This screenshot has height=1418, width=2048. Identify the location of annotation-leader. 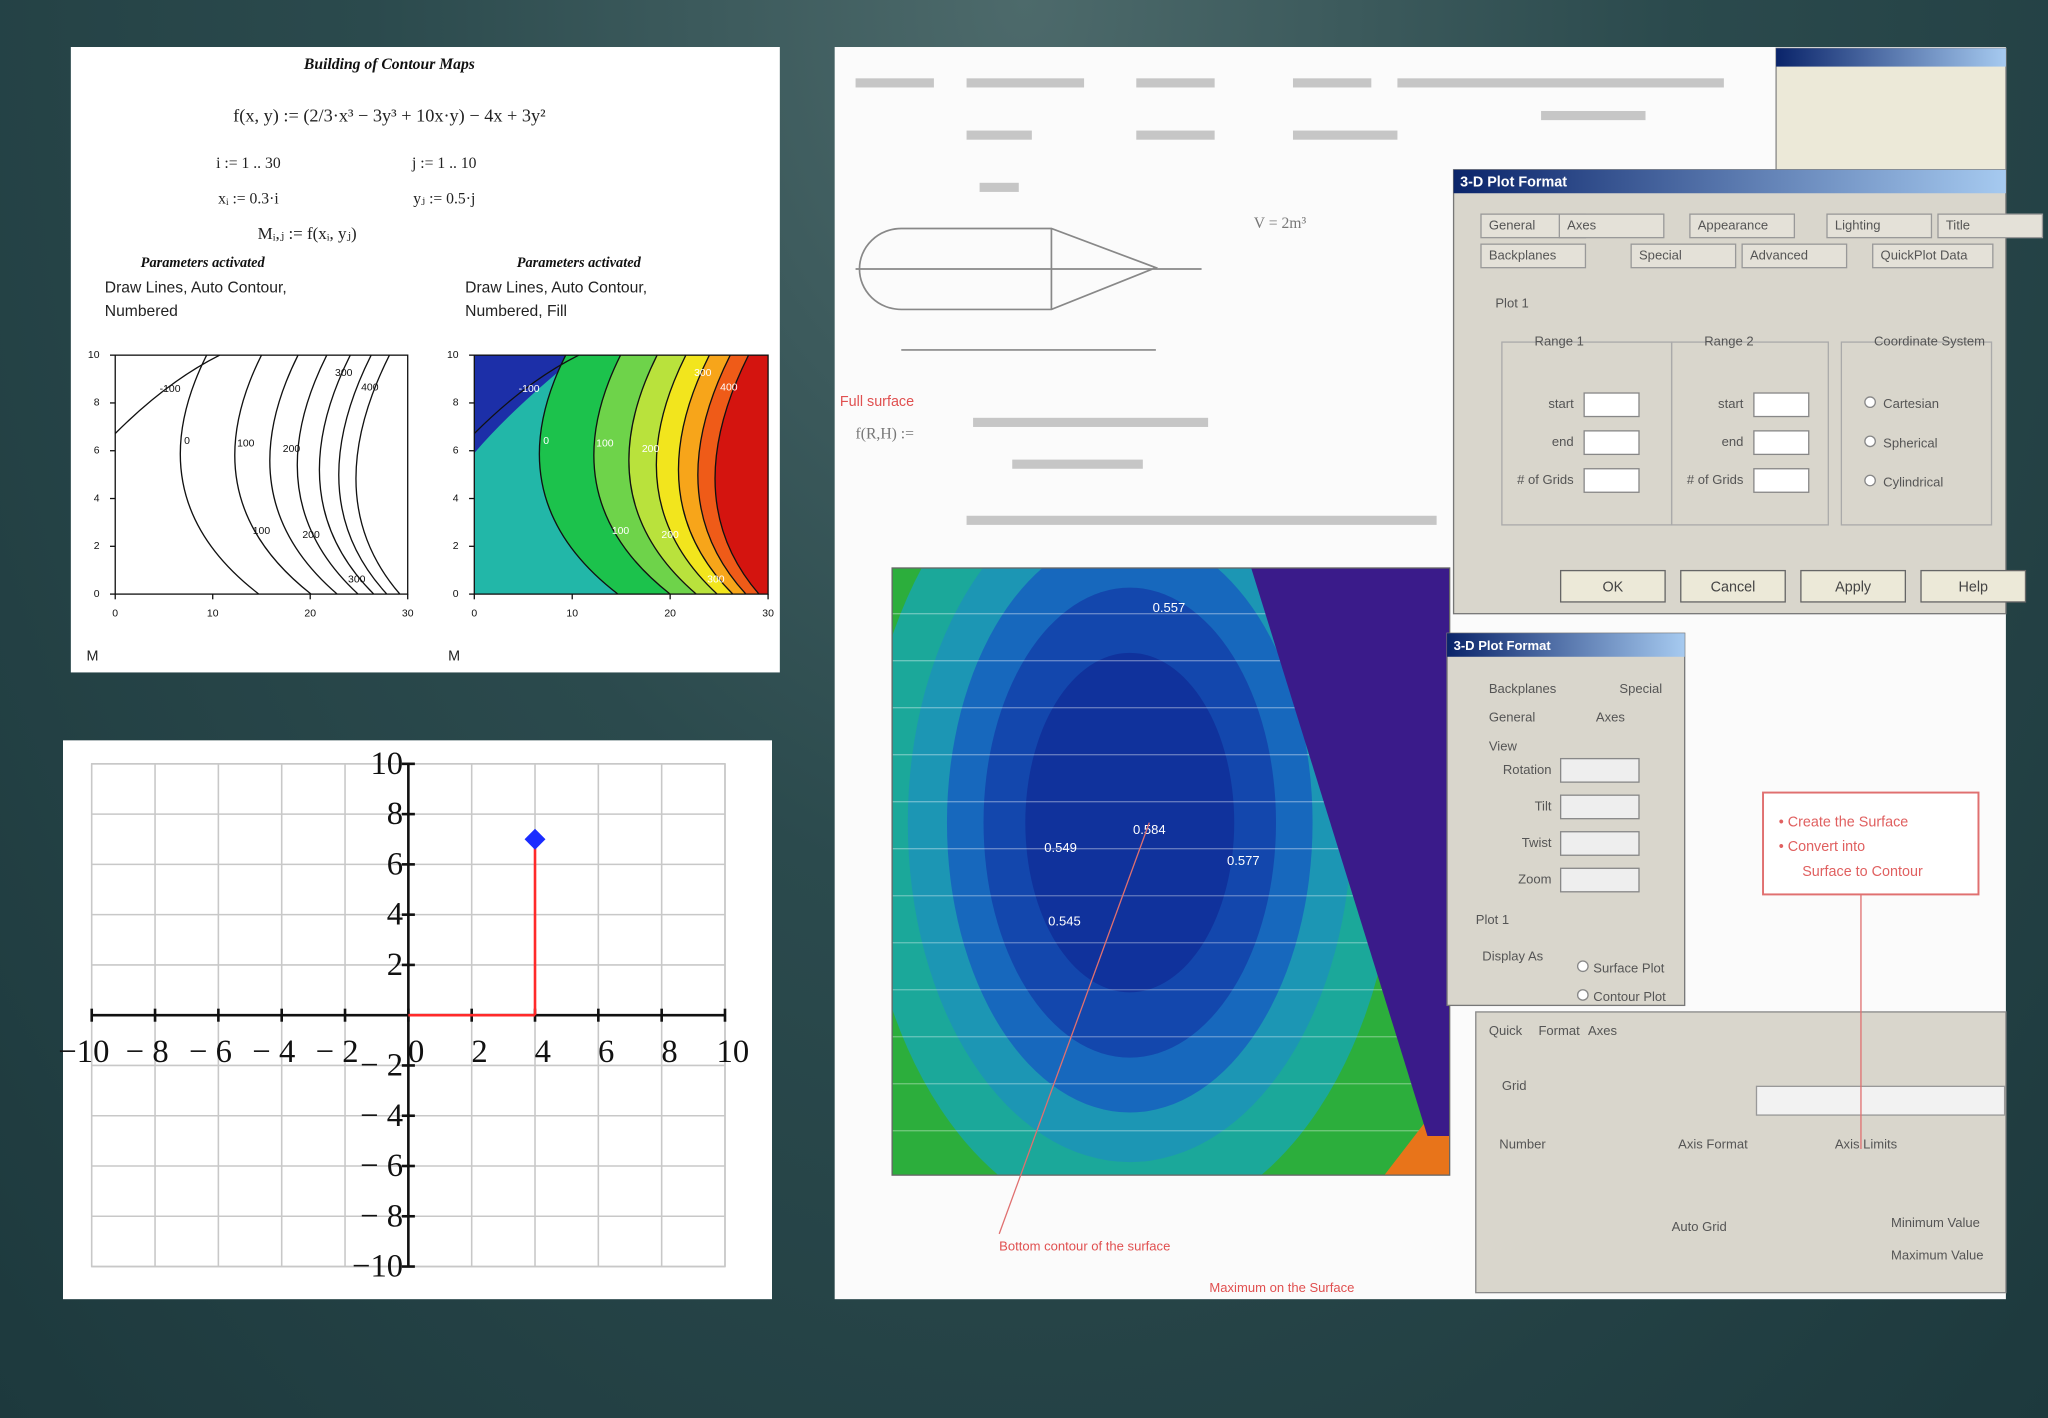
(1074, 1028).